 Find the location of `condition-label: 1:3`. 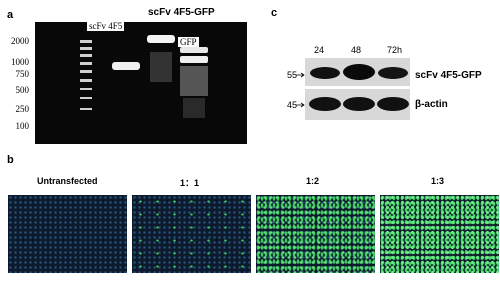

condition-label: 1:3 is located at coordinates (438, 181).